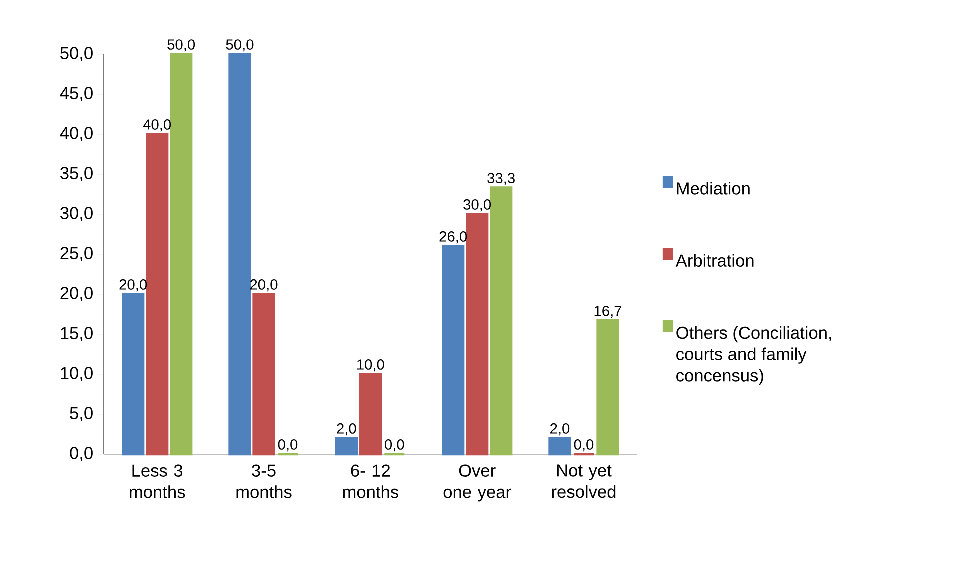 The width and height of the screenshot is (958, 585). What do you see at coordinates (754, 356) in the screenshot?
I see `legend-label: Others (Conciliation, courts and family concensus)` at bounding box center [754, 356].